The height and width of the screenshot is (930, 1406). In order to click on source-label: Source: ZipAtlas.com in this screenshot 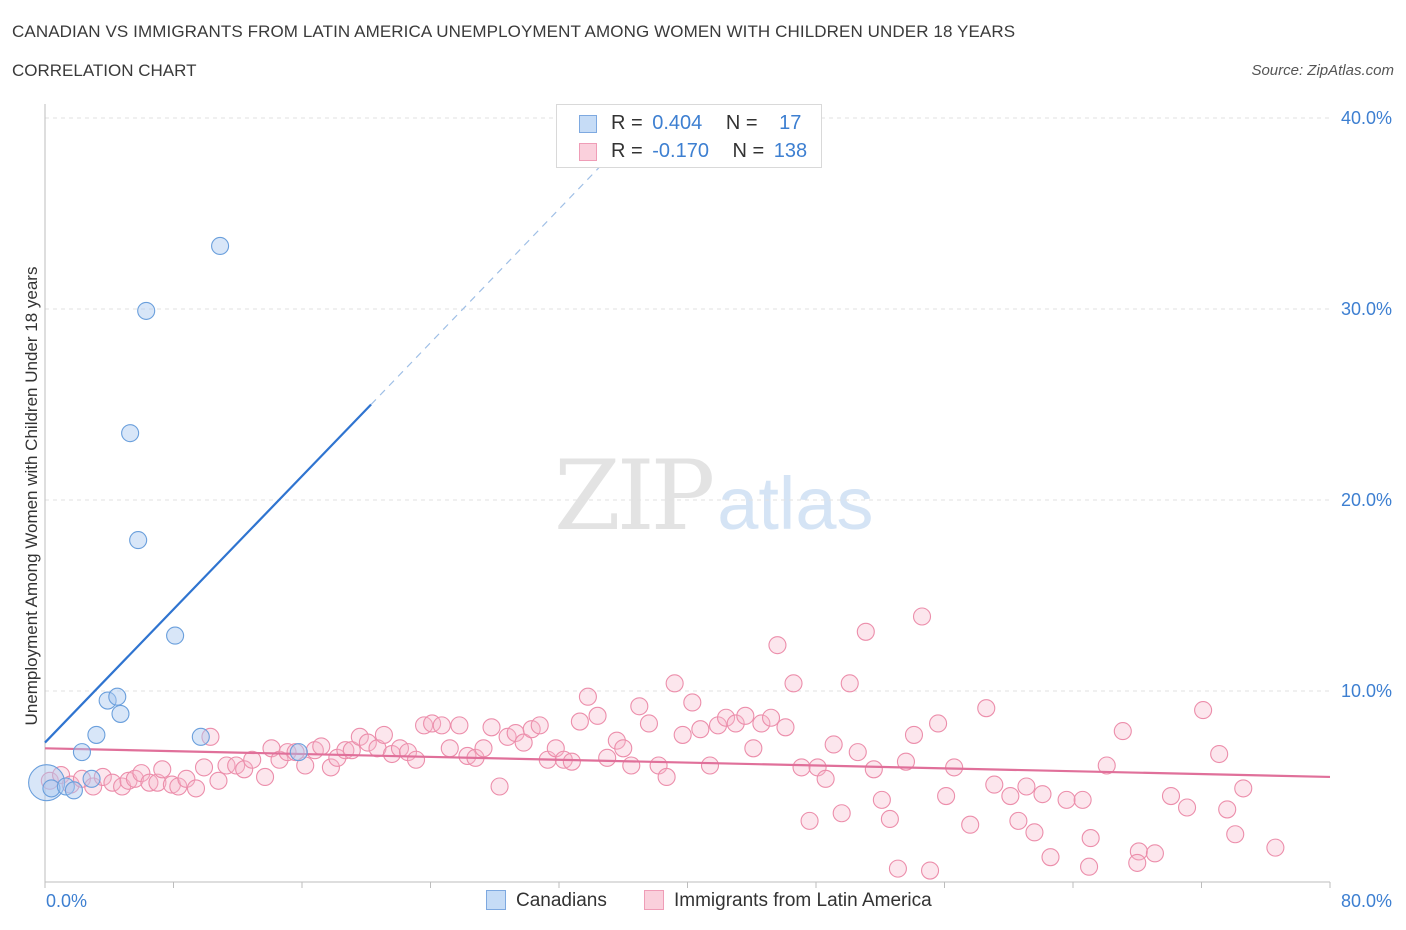, I will do `click(1322, 70)`.